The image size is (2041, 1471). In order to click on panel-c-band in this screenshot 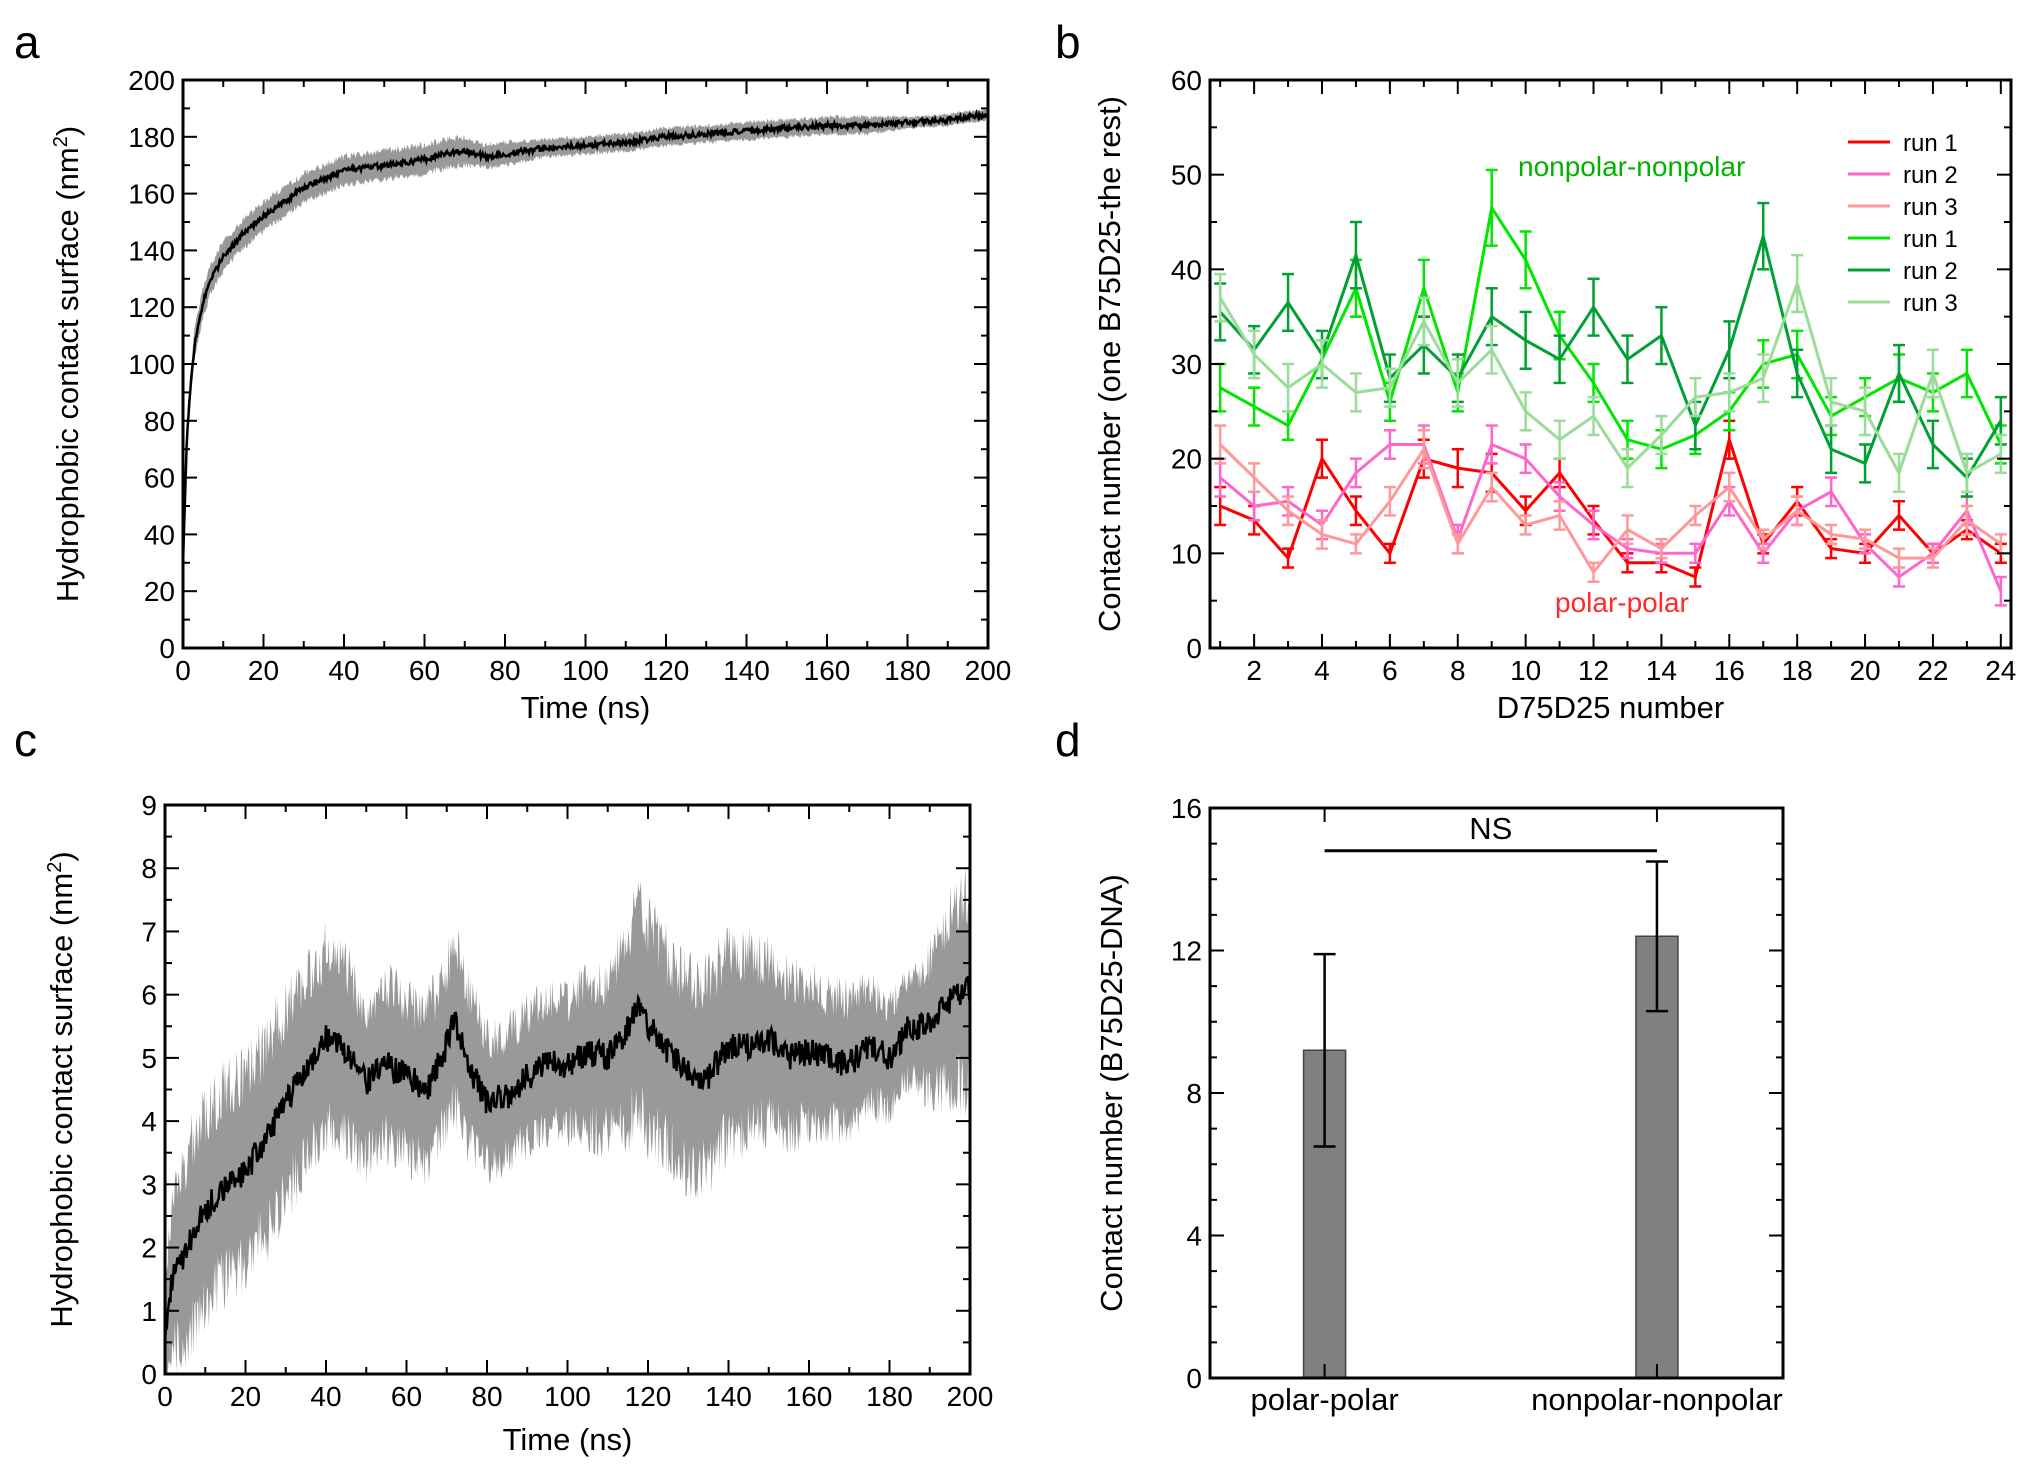, I will do `click(567, 1120)`.